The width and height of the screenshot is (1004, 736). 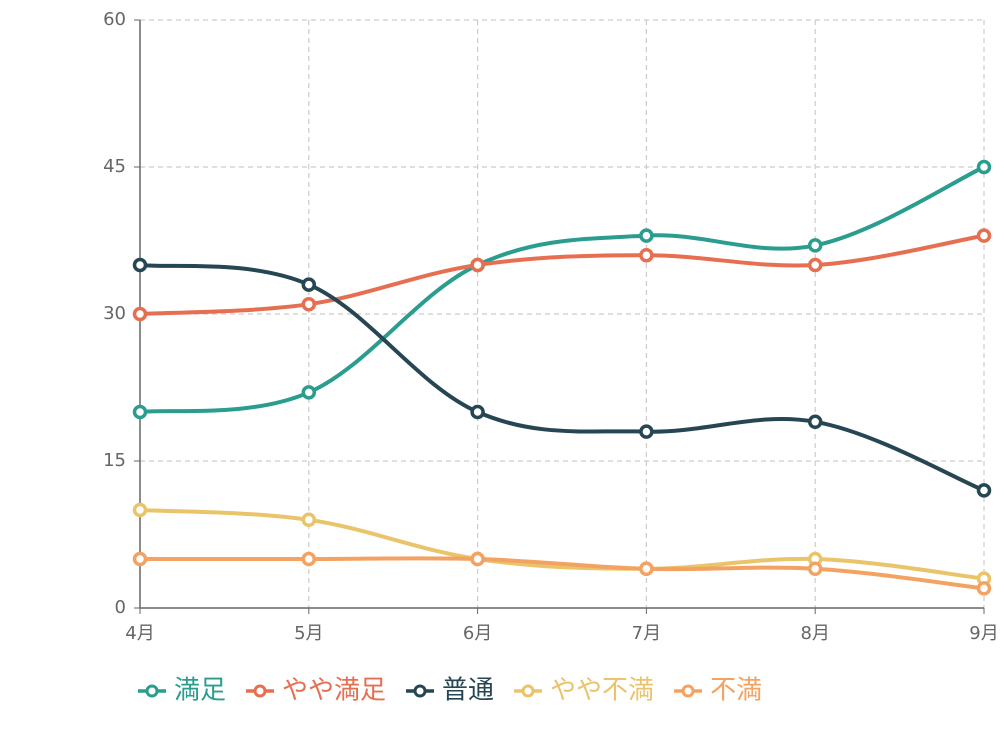 What do you see at coordinates (646, 633) in the screenshot?
I see `x-tick-label: 7月` at bounding box center [646, 633].